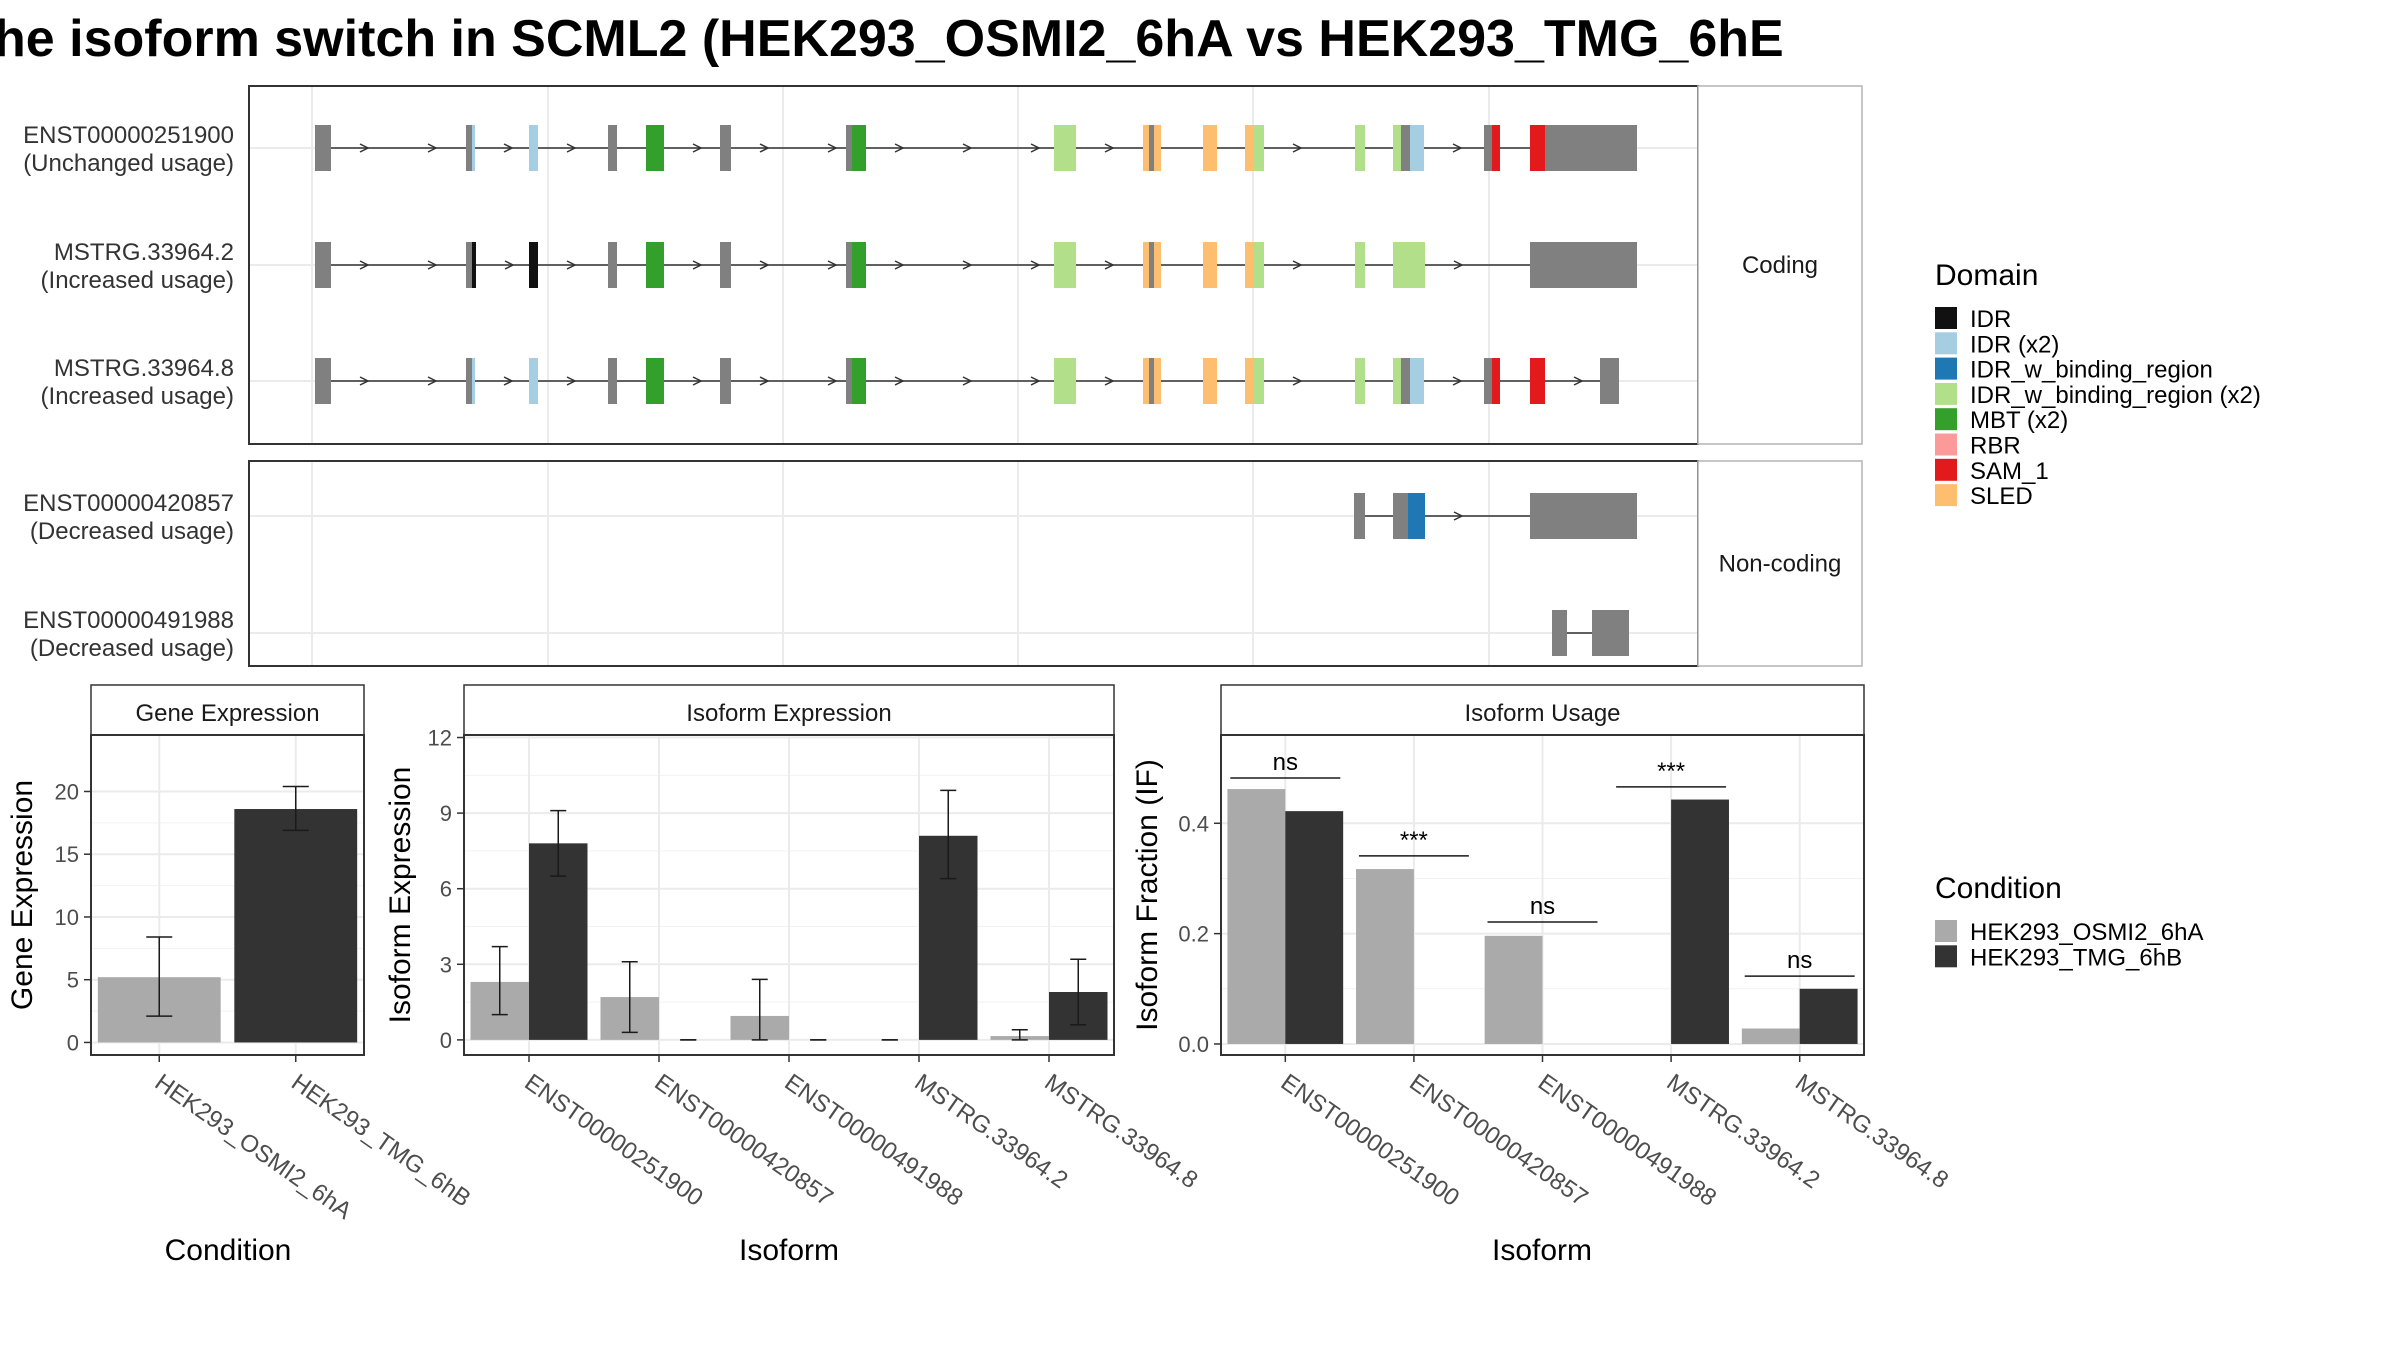 The height and width of the screenshot is (1350, 2400). I want to click on y-tick-label: 12, so click(440, 738).